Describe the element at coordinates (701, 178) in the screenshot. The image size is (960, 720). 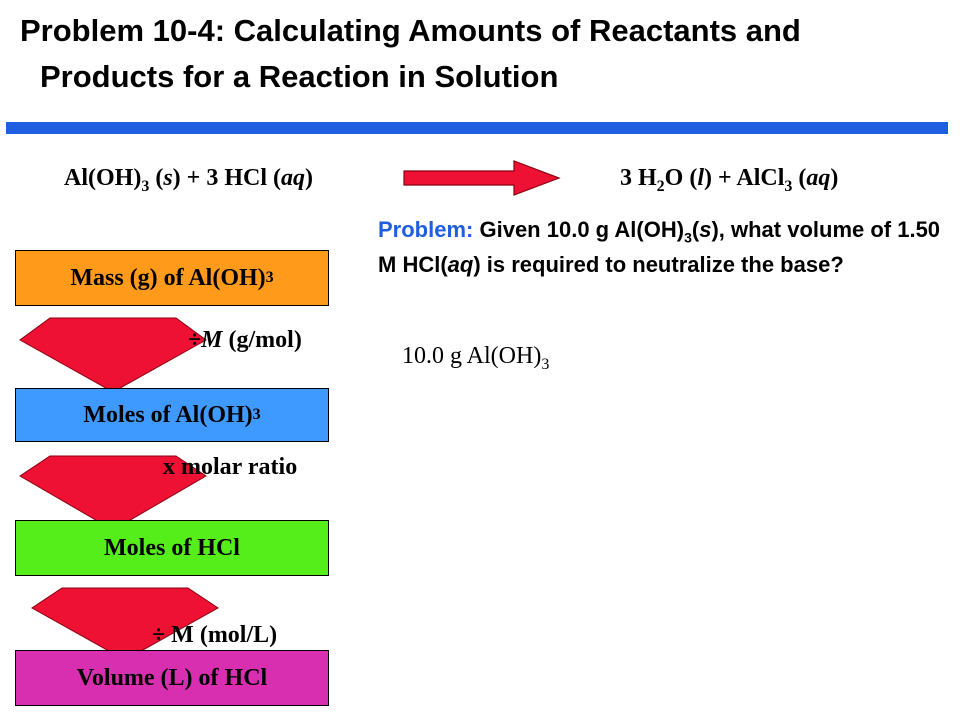
I see `product-water-state: l` at that location.